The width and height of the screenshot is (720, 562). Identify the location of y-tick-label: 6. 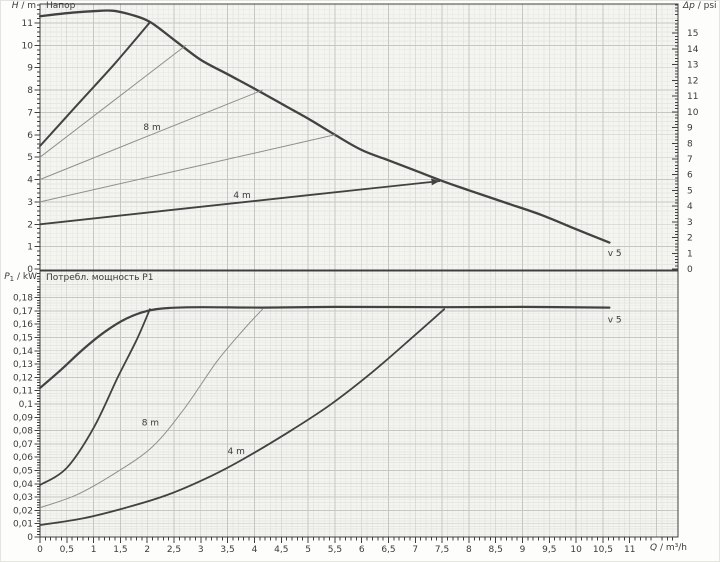
(30, 136).